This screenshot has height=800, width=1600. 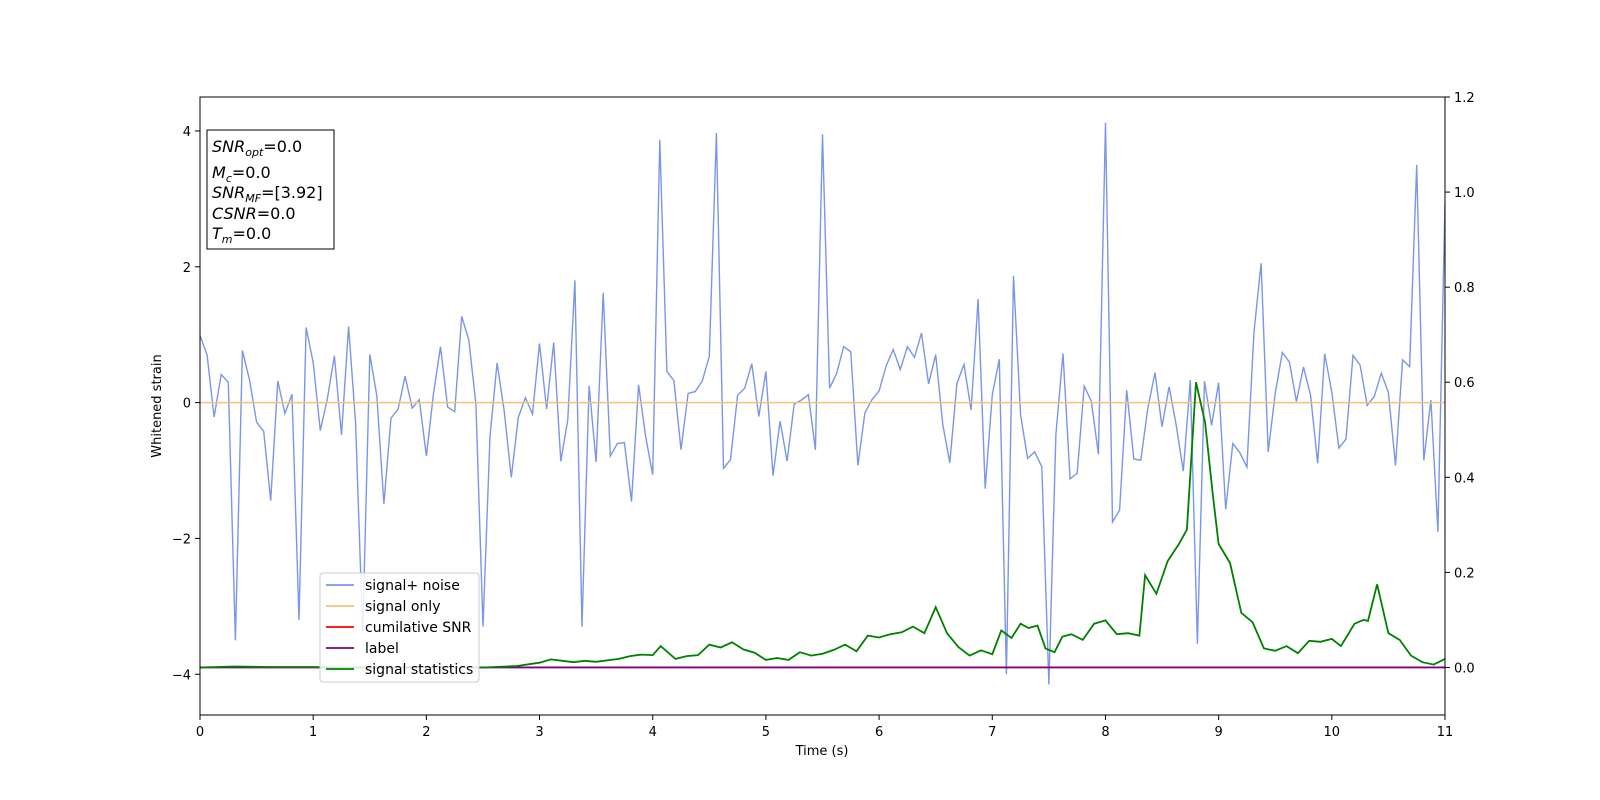 I want to click on y-tick-label: 4, so click(x=187, y=132).